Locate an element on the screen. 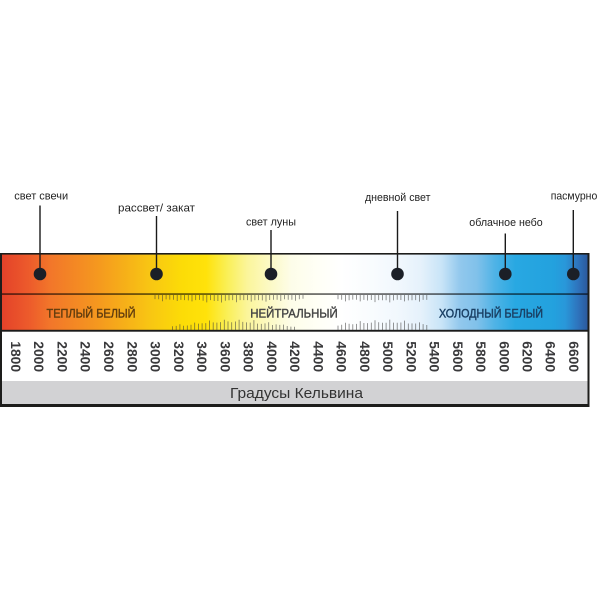 This screenshot has height=600, width=600. svg-text: 2800 is located at coordinates (131, 356).